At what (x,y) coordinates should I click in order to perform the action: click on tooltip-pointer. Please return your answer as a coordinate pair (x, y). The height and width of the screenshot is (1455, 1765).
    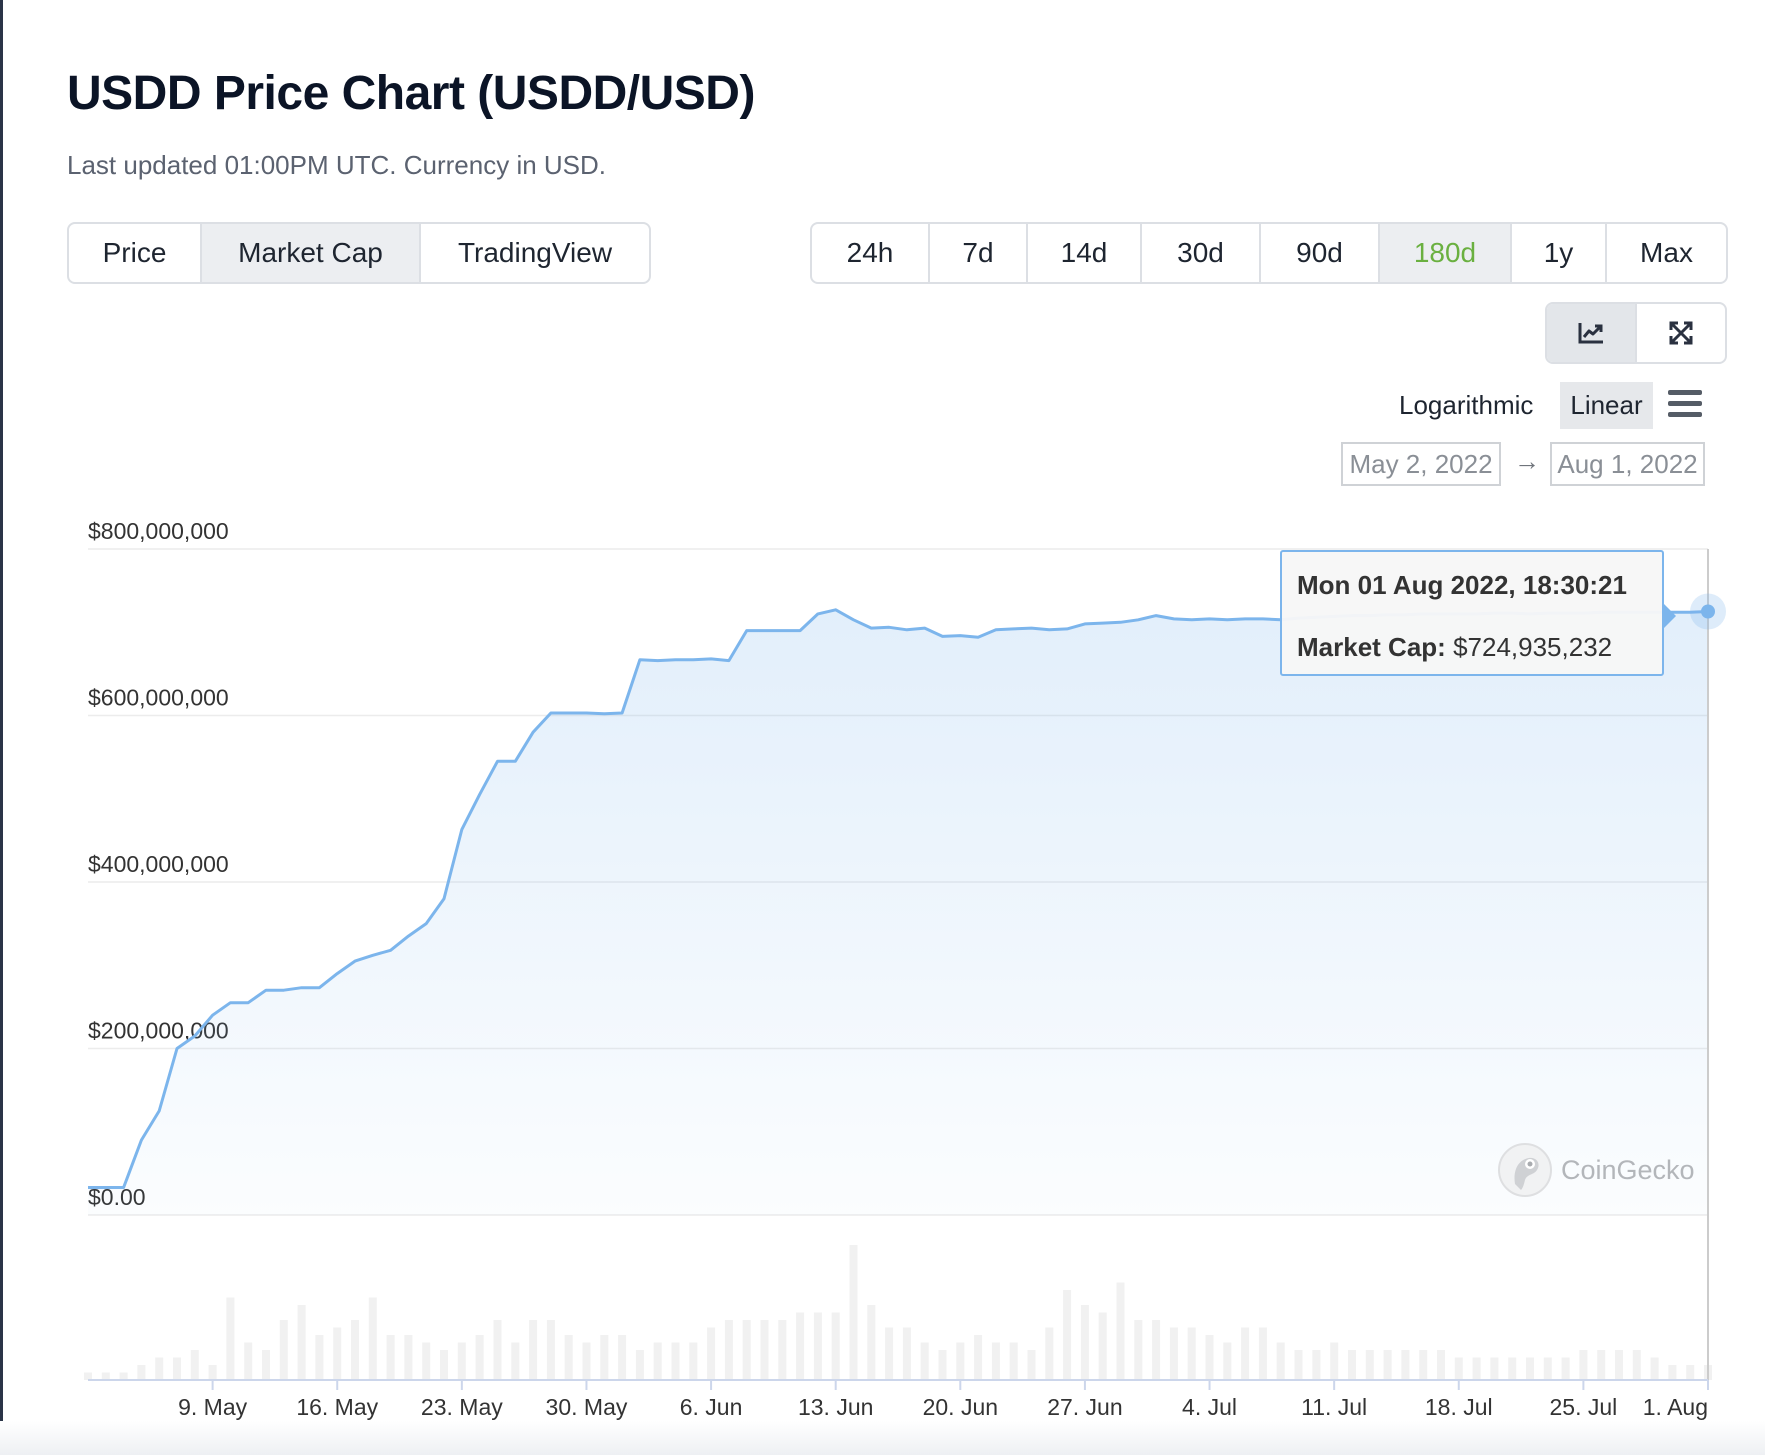
    Looking at the image, I should click on (1670, 616).